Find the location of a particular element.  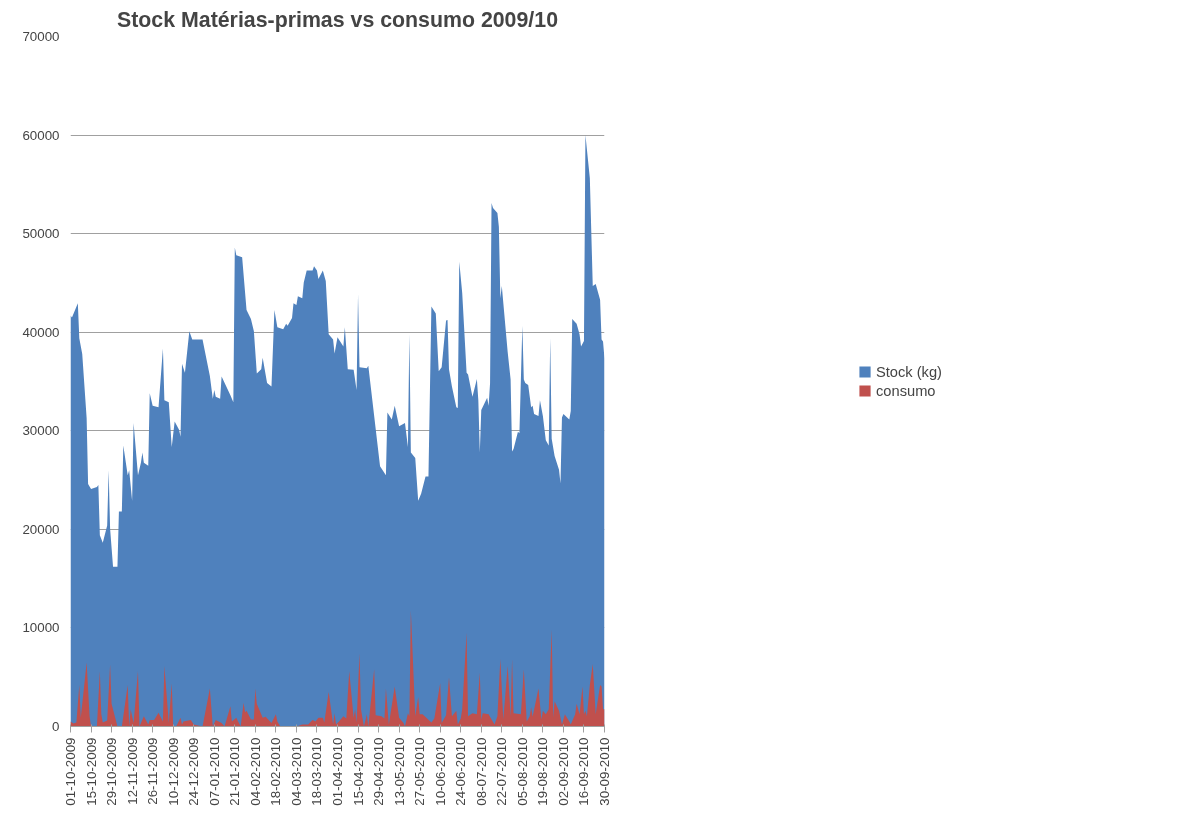

x-tick-label: 01-04-2010 is located at coordinates (337, 771).